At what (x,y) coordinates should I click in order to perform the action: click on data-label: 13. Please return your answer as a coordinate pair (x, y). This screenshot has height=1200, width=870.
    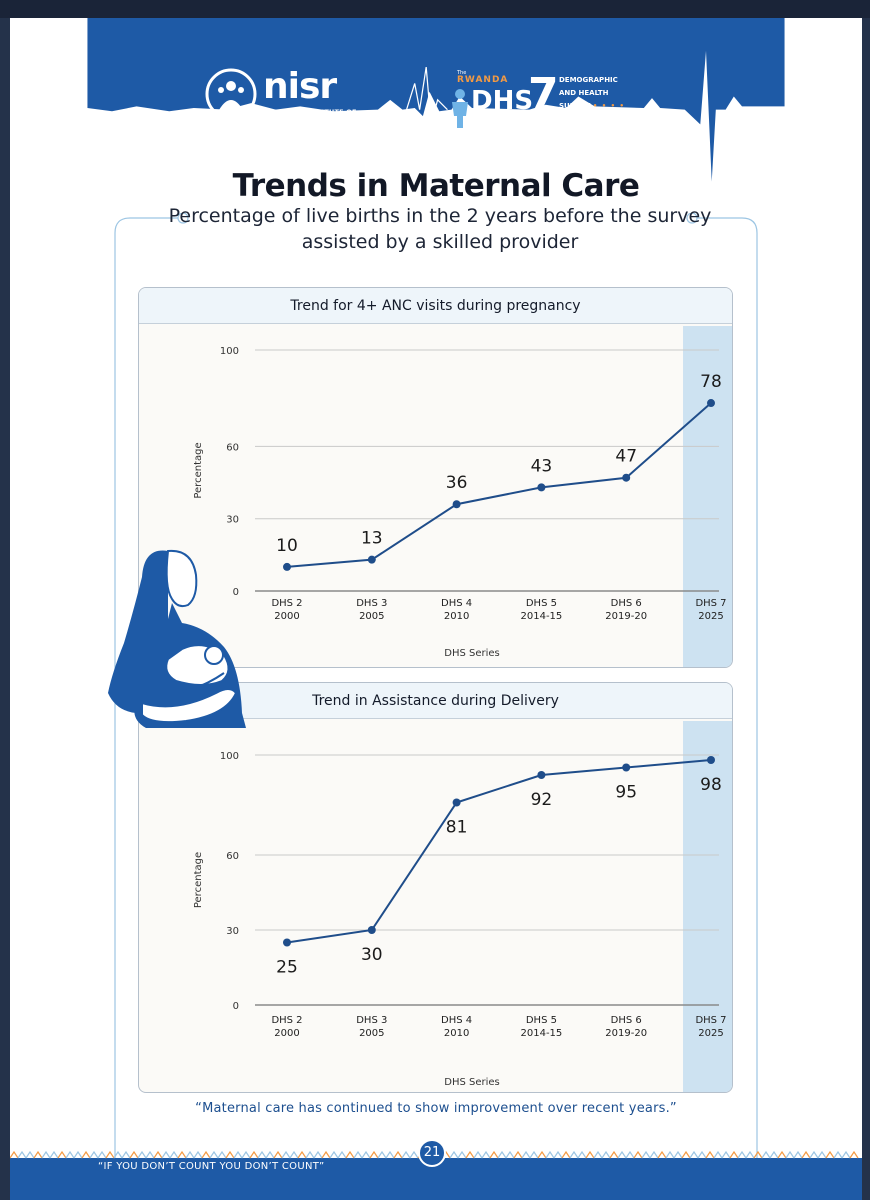
    Looking at the image, I should click on (372, 539).